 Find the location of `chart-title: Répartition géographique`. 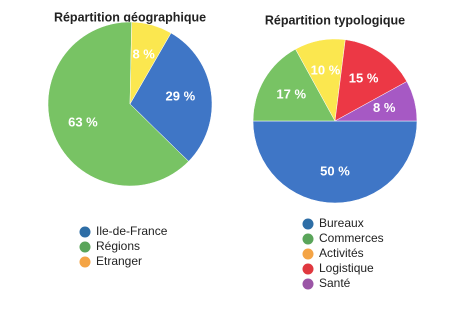

chart-title: Répartition géographique is located at coordinates (130, 17).